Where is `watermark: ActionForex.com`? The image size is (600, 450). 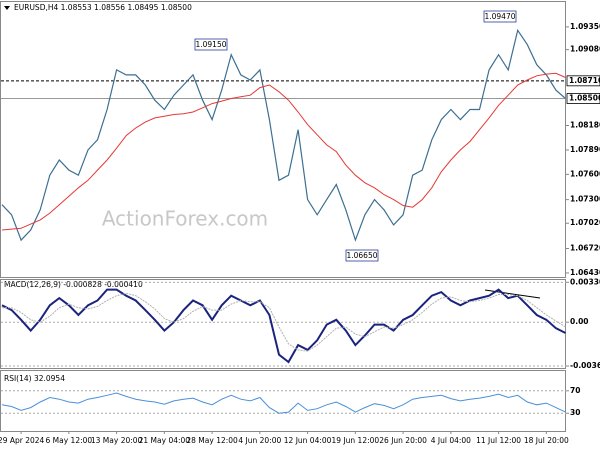 watermark: ActionForex.com is located at coordinates (185, 219).